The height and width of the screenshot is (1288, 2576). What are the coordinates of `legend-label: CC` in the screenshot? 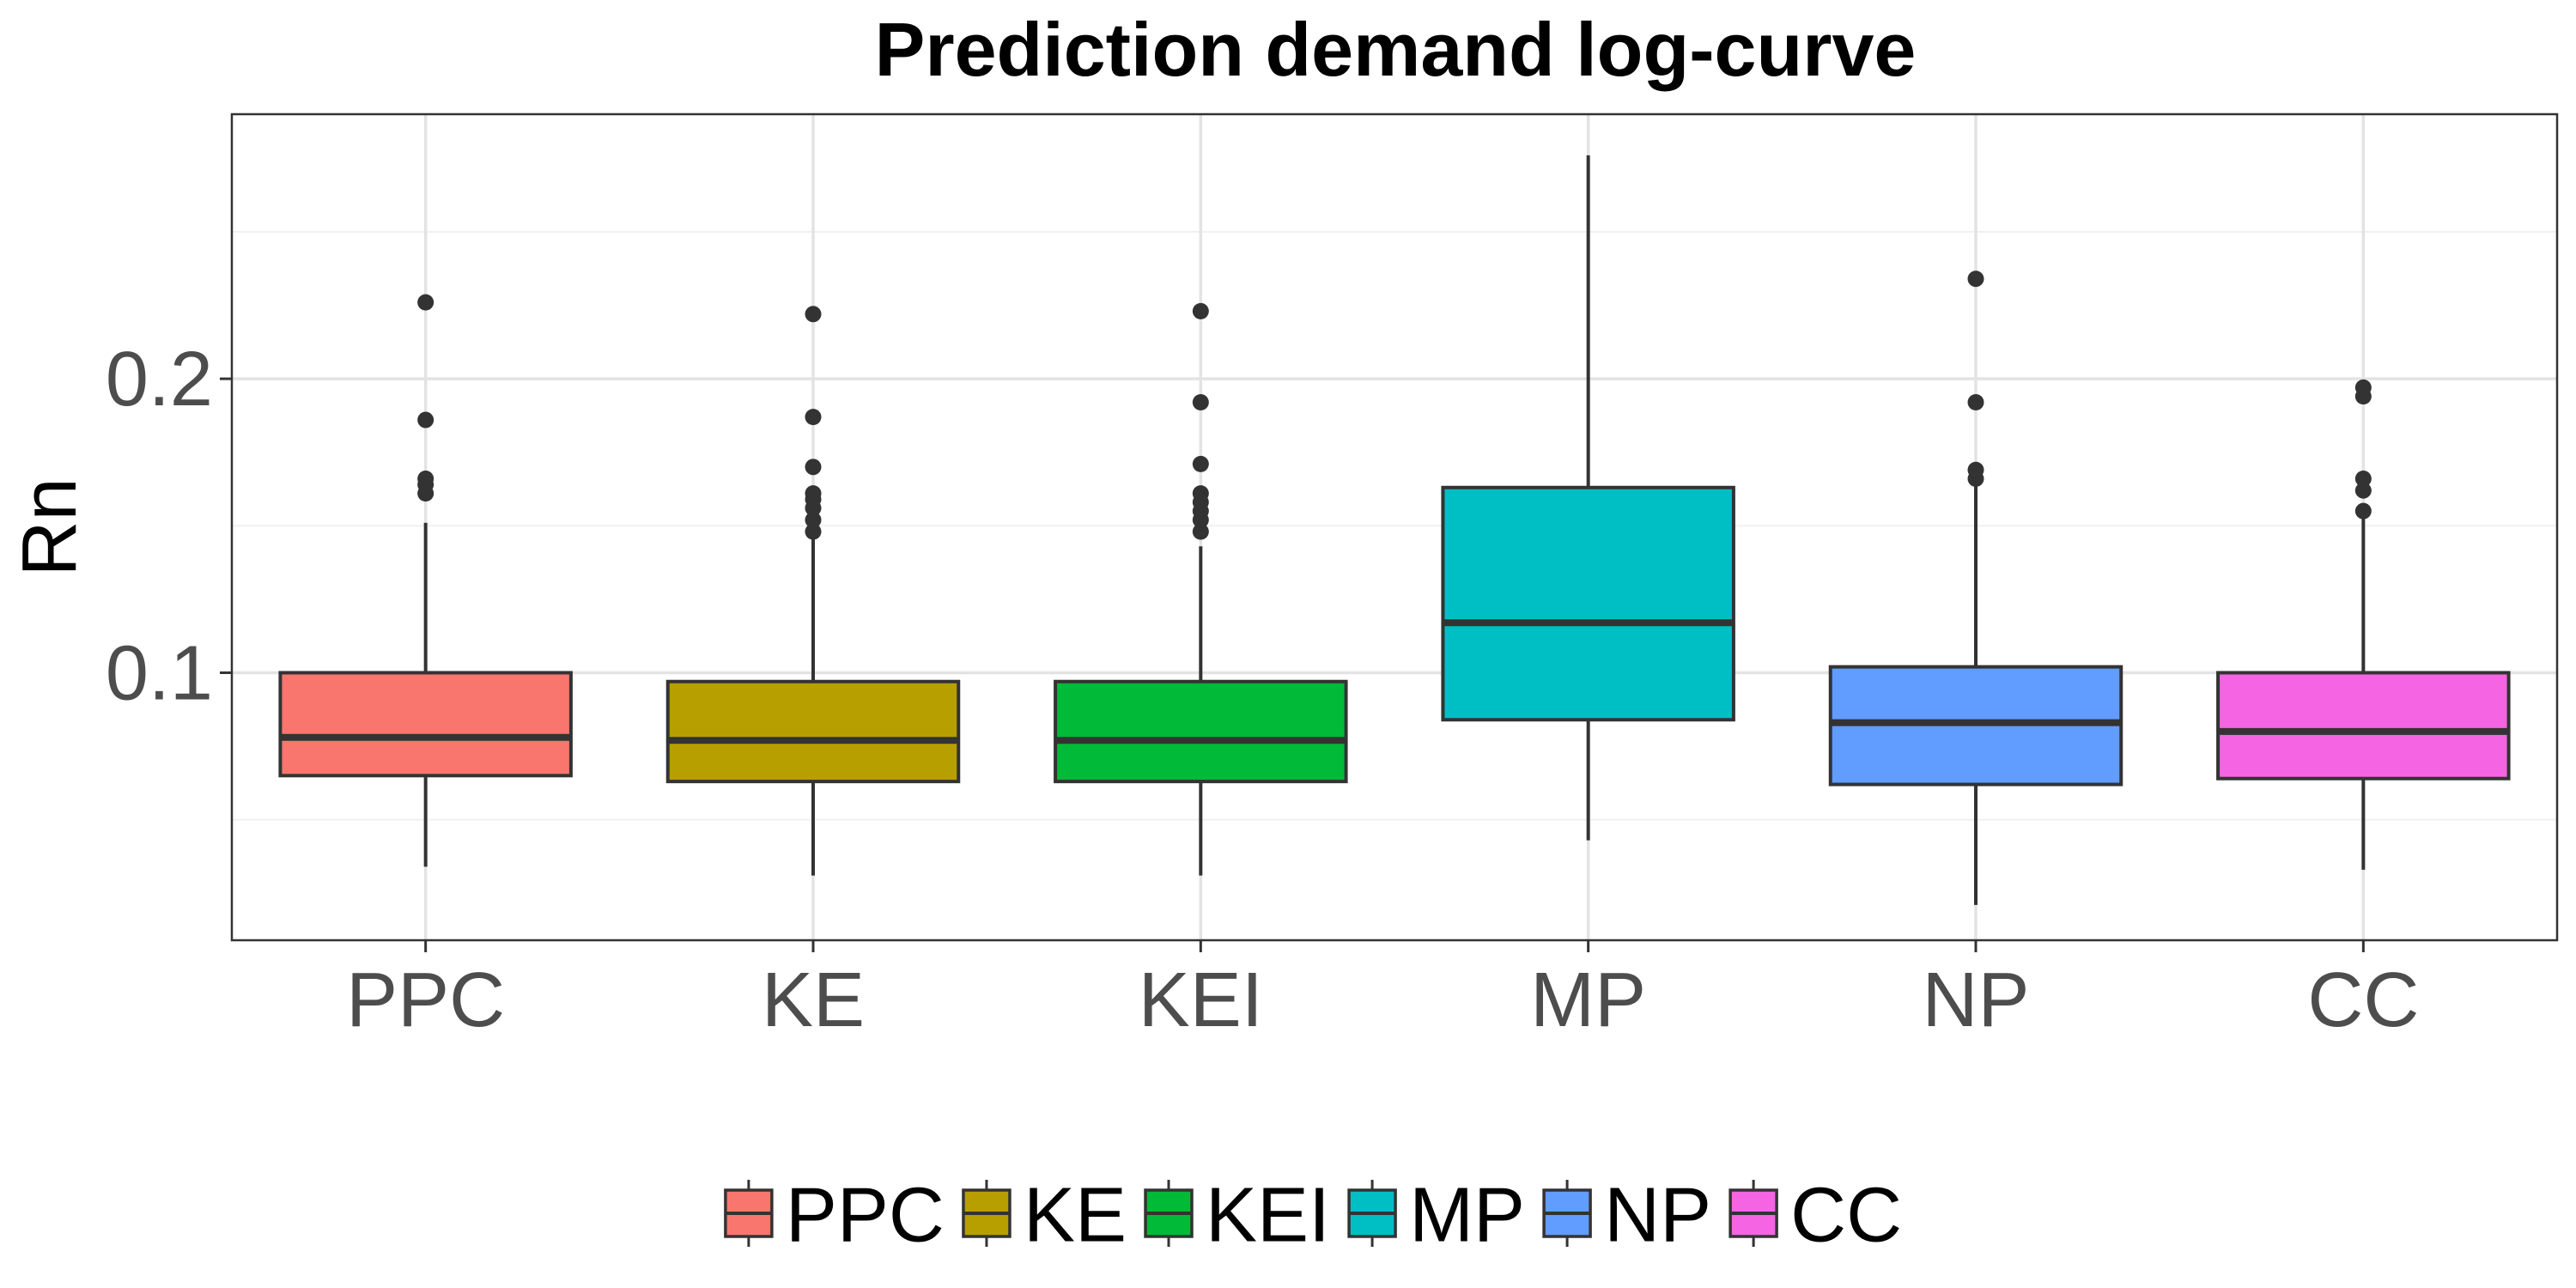 It's located at (1846, 1215).